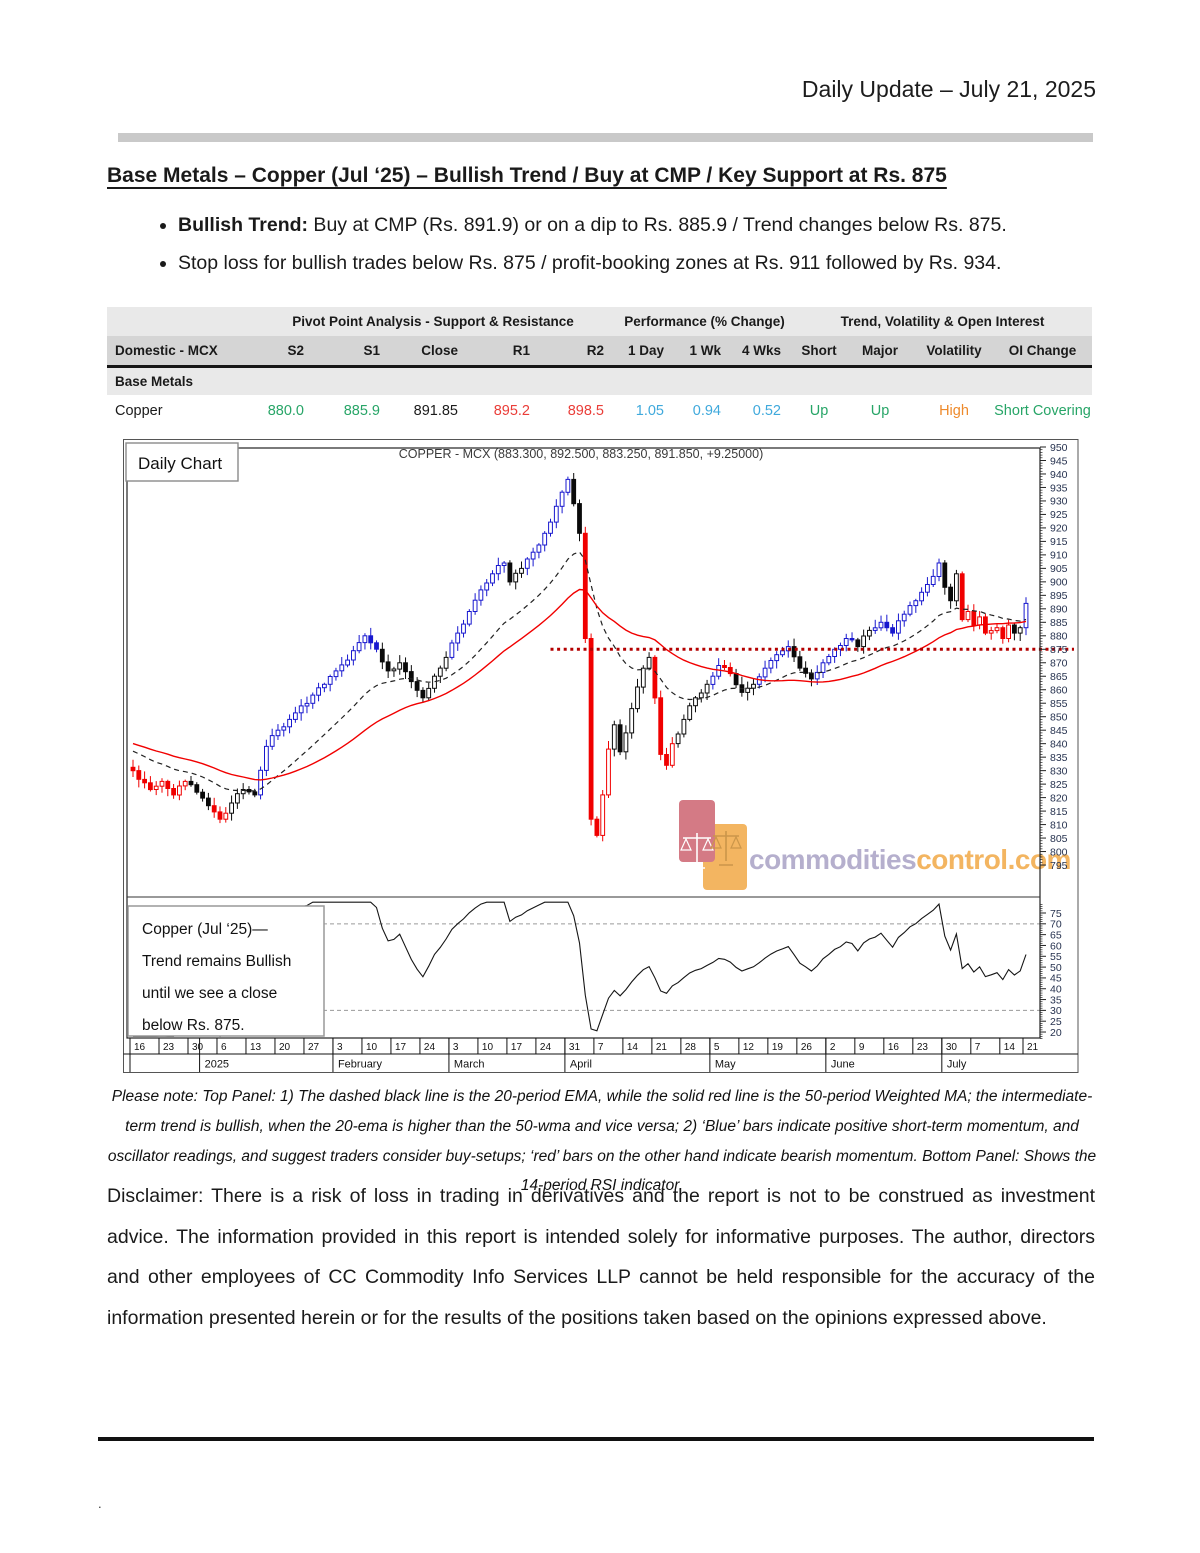  I want to click on cell-4wks: 0.52, so click(766, 411).